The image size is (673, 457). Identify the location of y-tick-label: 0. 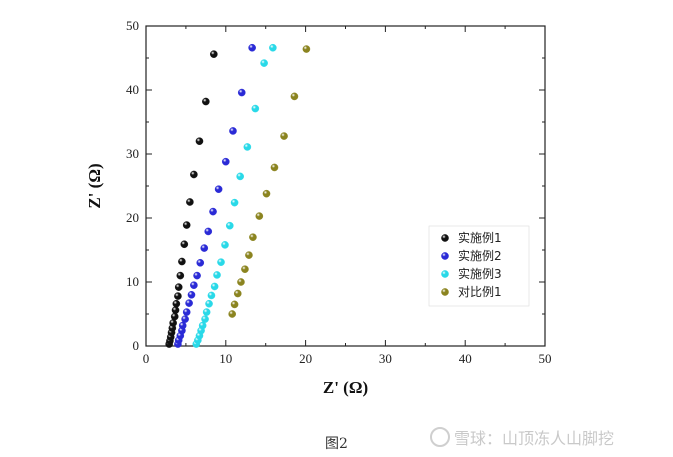
(136, 345).